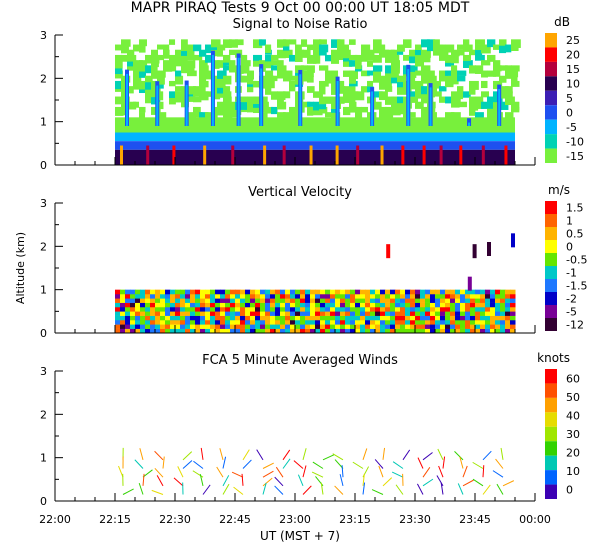  I want to click on x-tick-label: 00:00, so click(535, 519).